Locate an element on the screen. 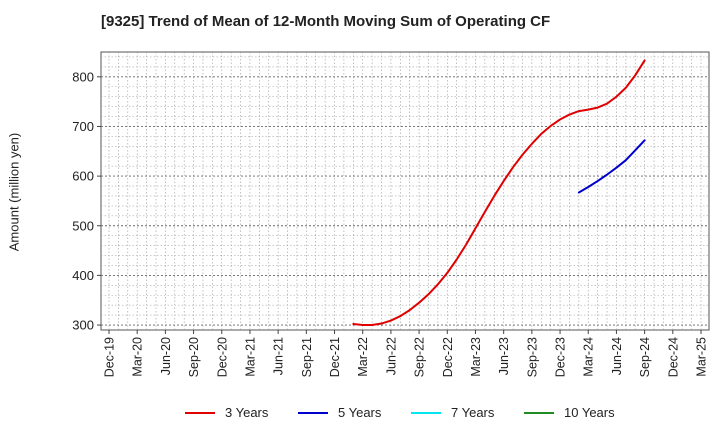  x-tick-label: Sep-23 is located at coordinates (532, 357).